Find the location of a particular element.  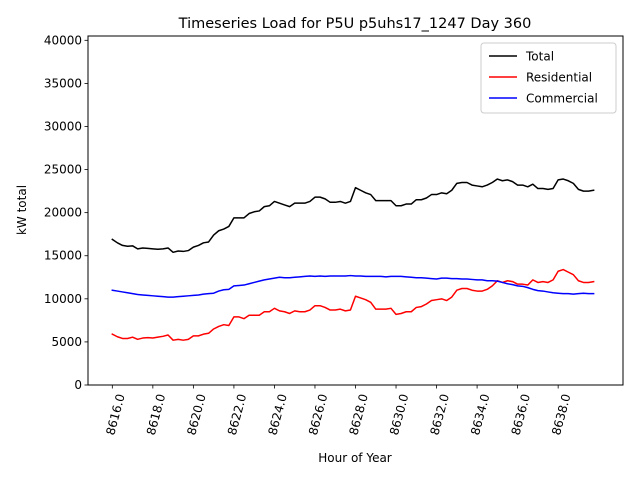

y-axis-title: kW total is located at coordinates (22, 210).